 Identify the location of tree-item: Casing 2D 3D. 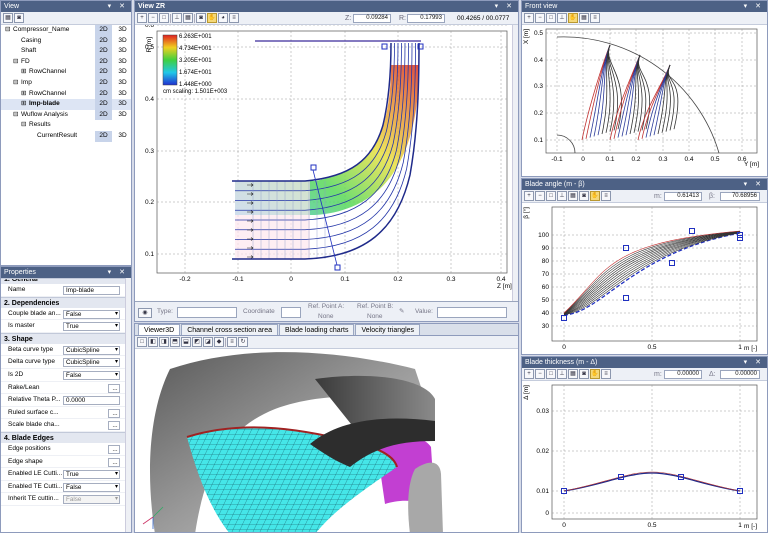
(66, 41).